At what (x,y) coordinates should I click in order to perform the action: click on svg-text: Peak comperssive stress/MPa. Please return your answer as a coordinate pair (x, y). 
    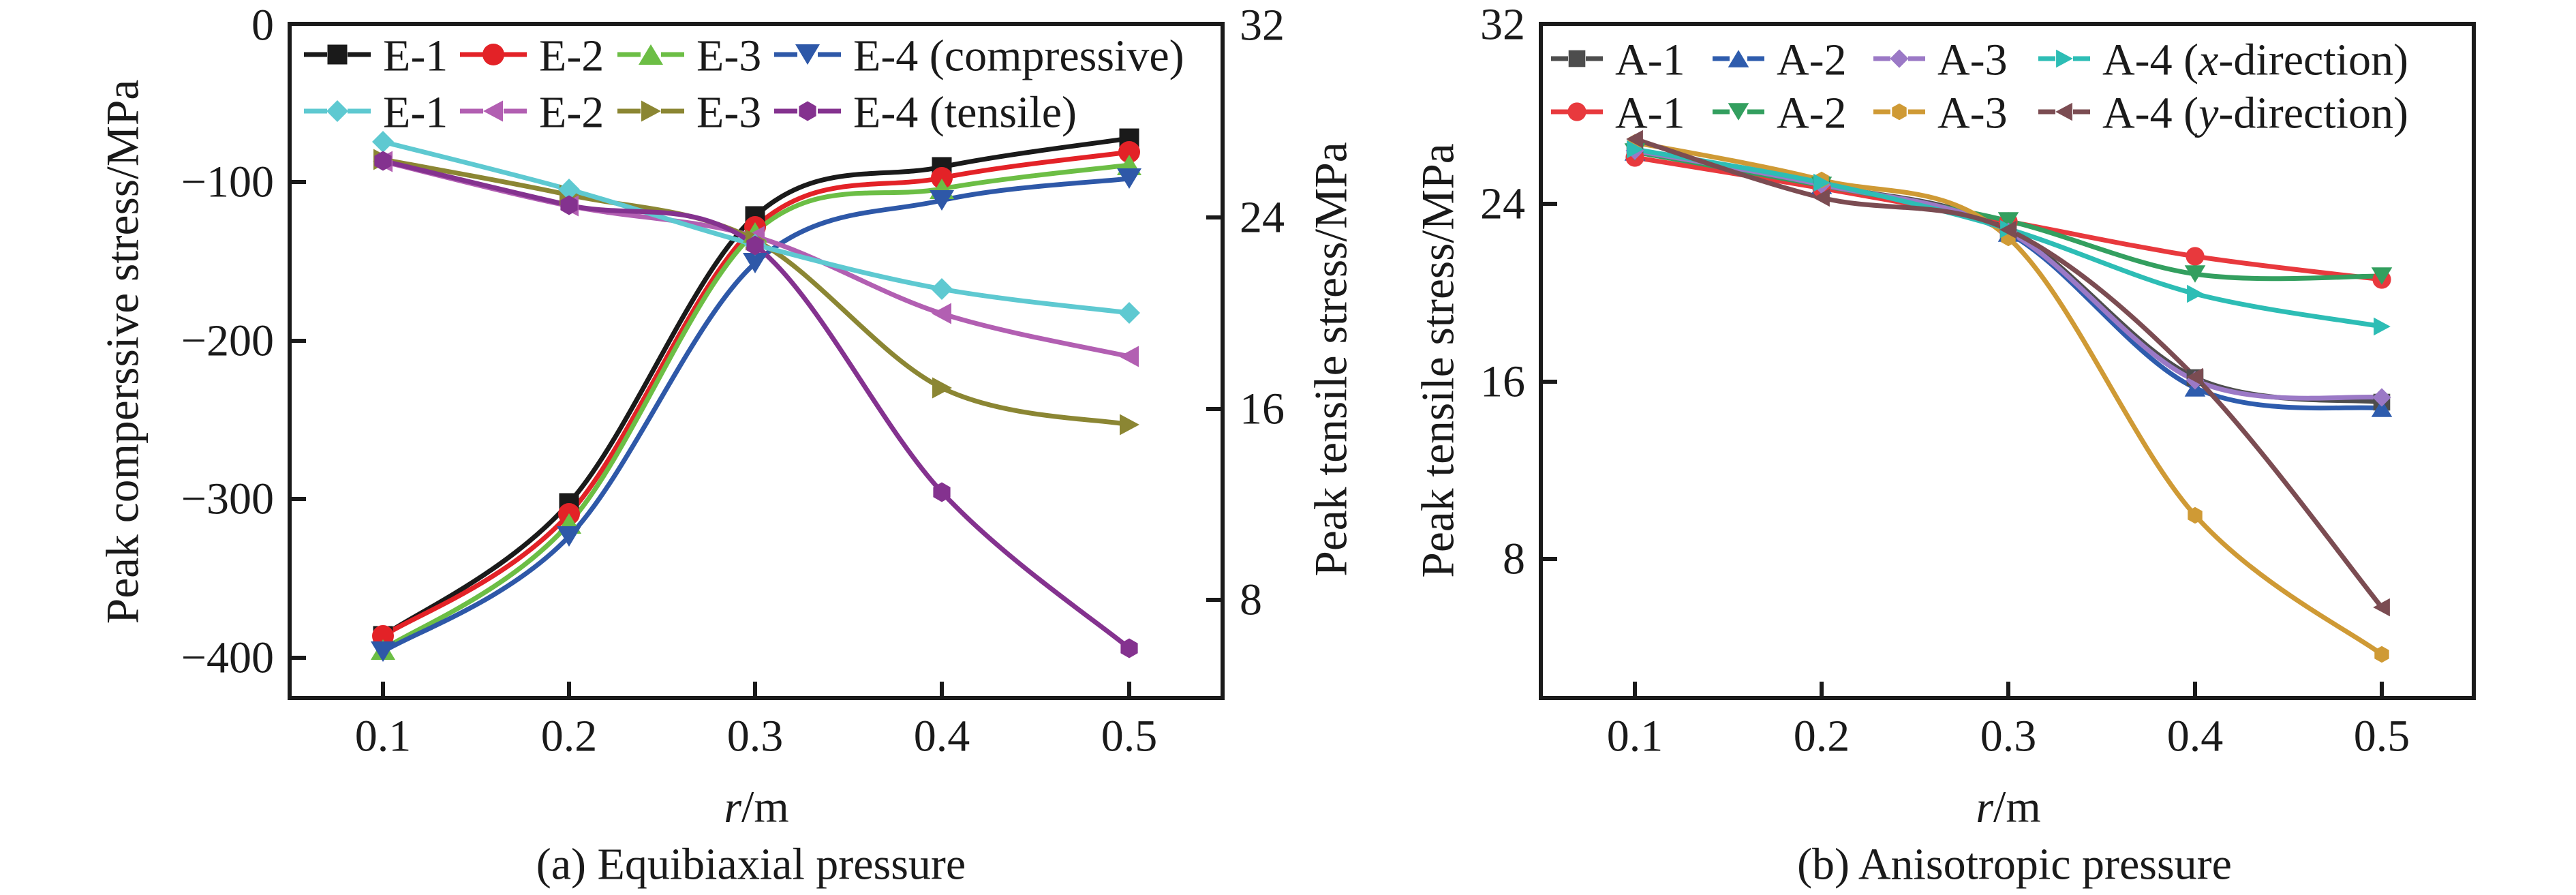
    Looking at the image, I should click on (123, 352).